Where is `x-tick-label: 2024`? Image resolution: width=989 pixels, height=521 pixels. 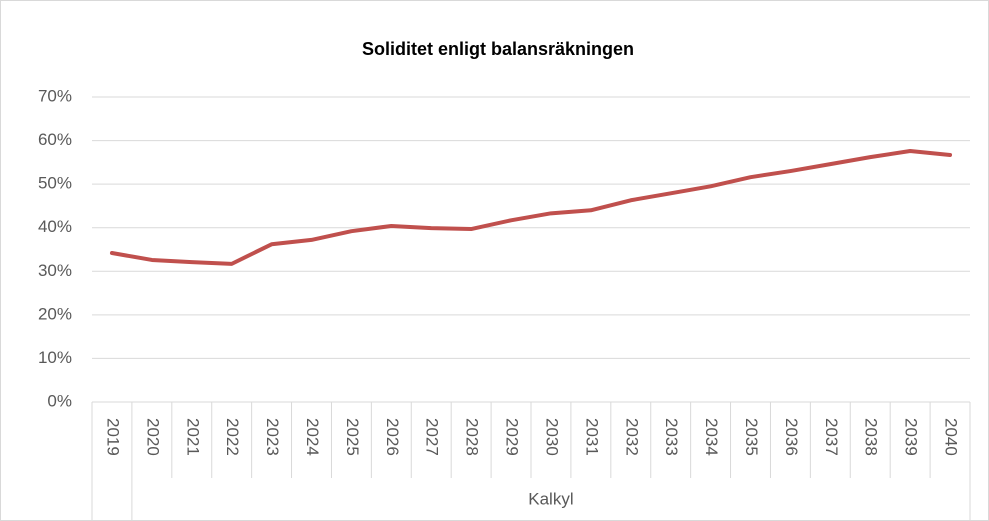 x-tick-label: 2024 is located at coordinates (312, 437).